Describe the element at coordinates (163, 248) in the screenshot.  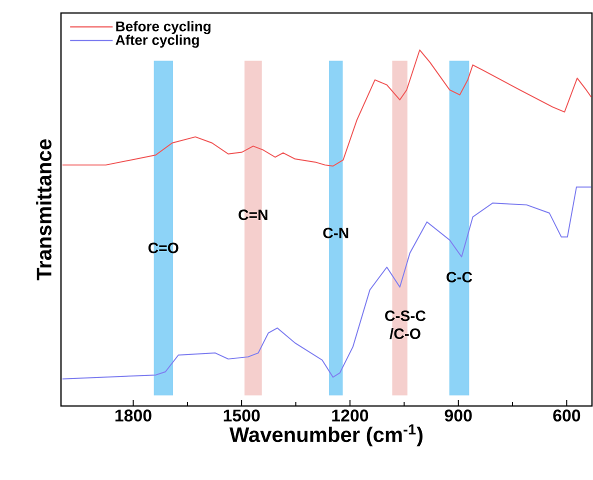
I see `band-label: C=O` at that location.